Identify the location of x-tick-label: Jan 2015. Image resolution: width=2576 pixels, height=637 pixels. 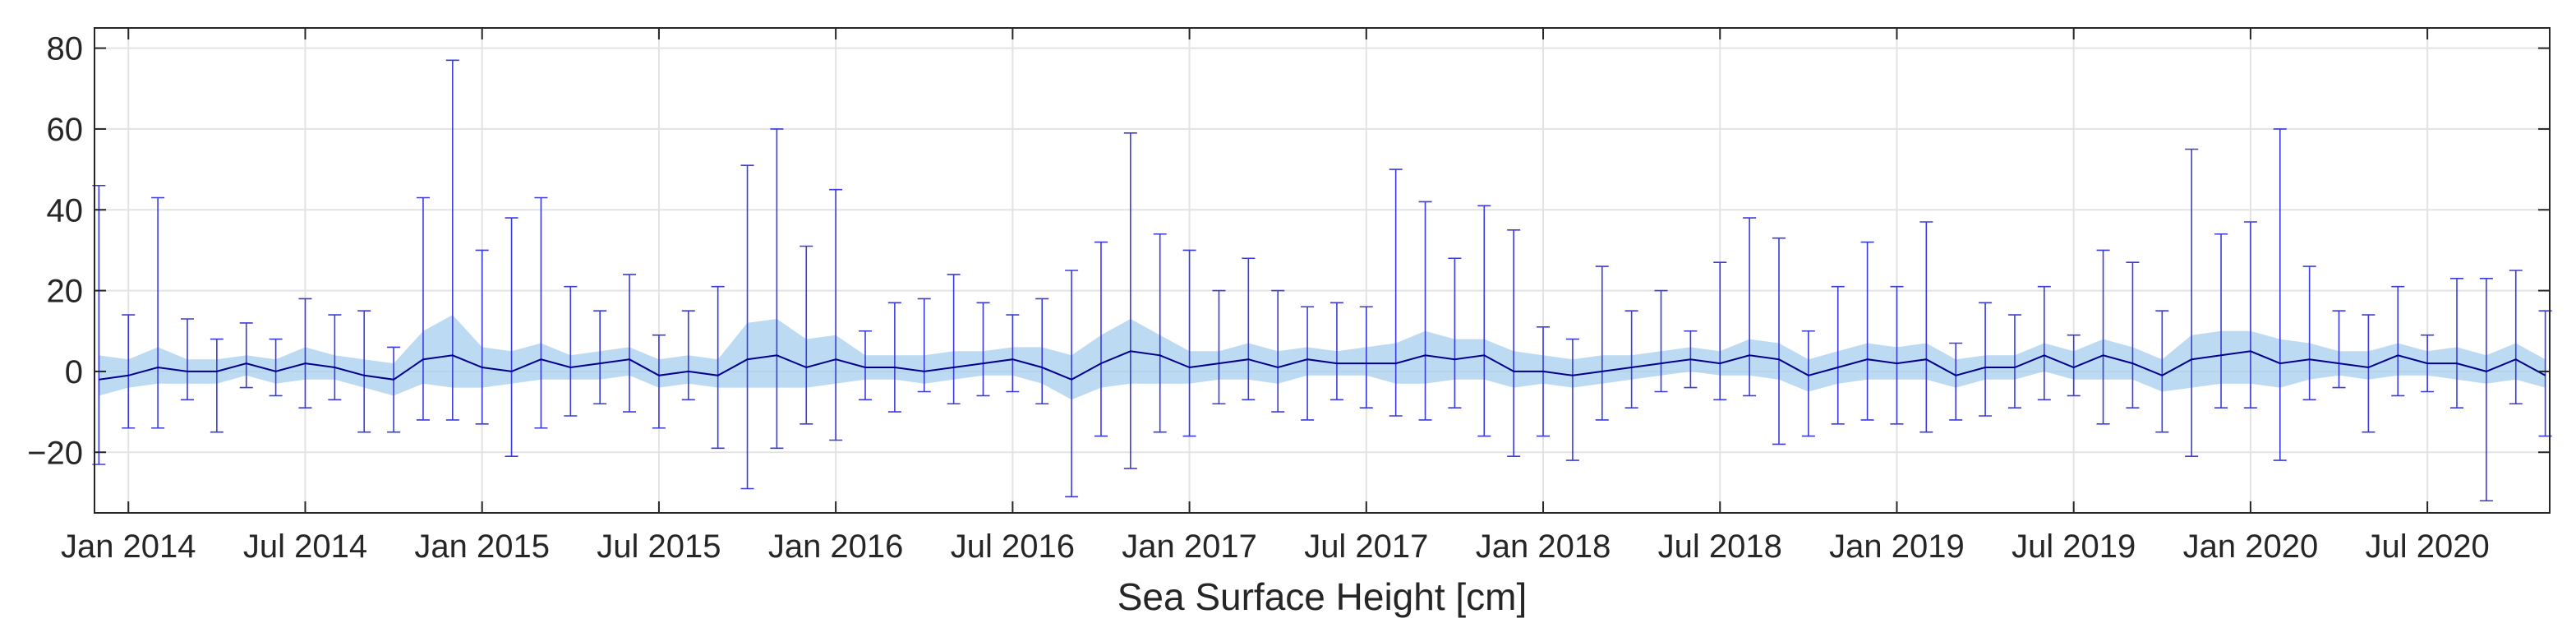
(482, 547).